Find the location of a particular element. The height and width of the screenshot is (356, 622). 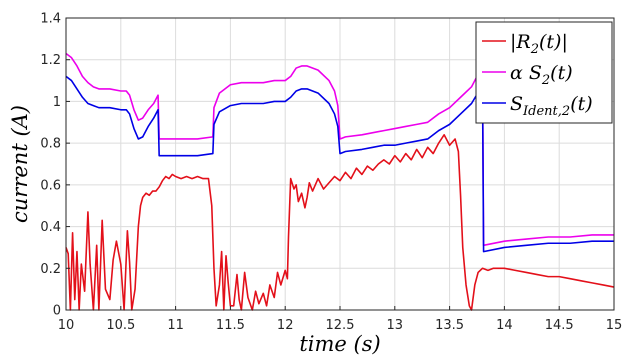

legend-label-main: |R is located at coordinates (520, 42).